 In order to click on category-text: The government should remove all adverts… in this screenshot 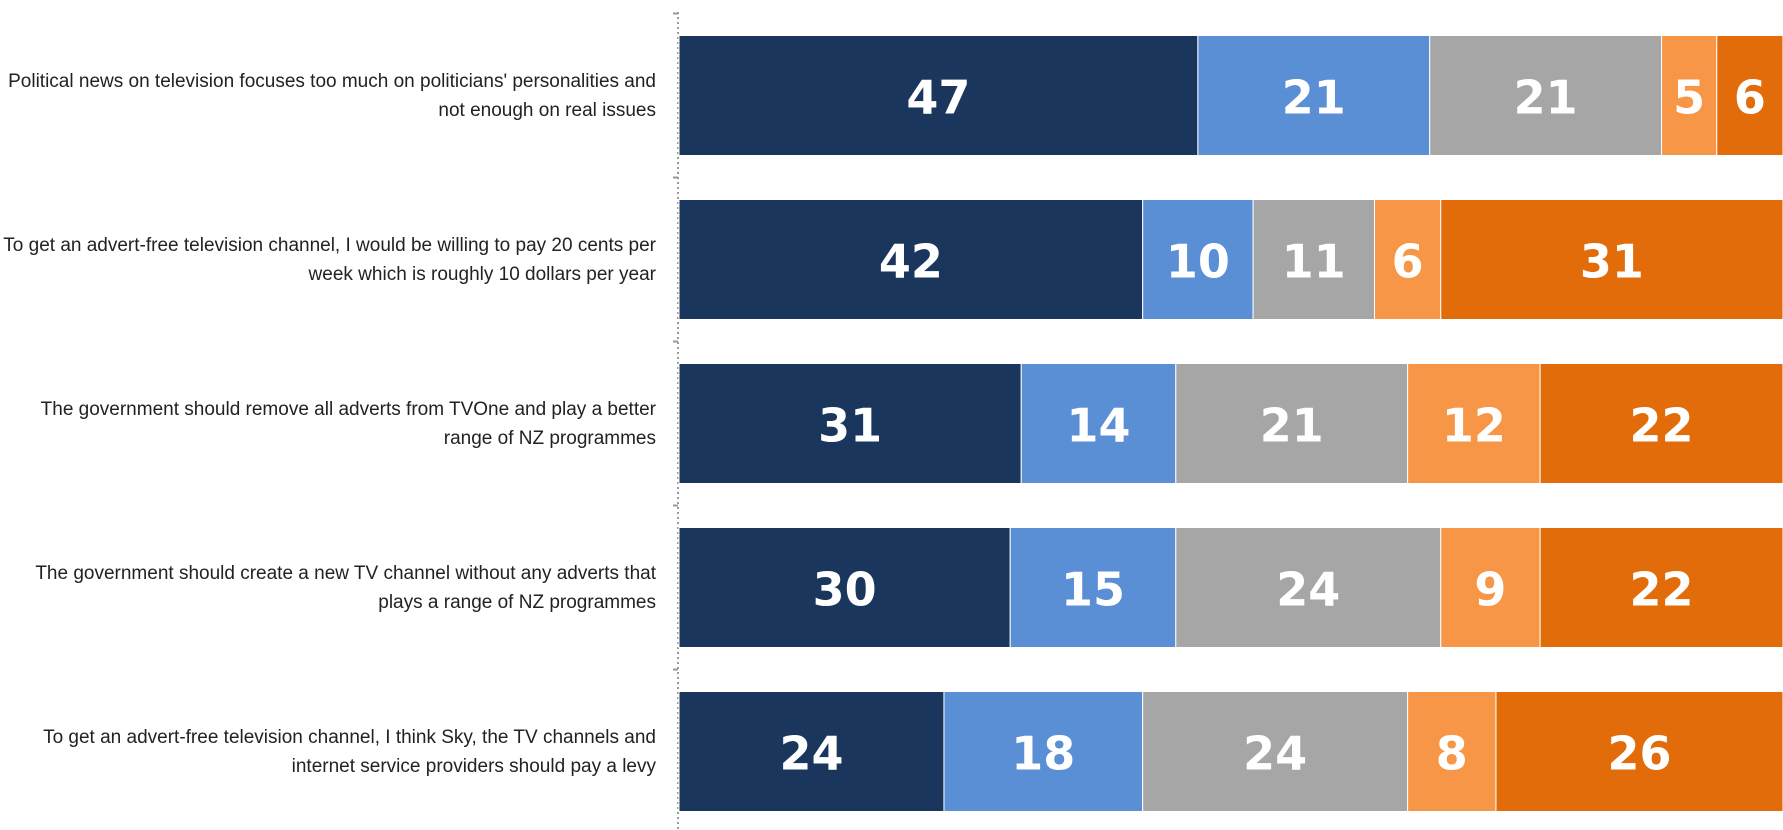, I will do `click(348, 423)`.